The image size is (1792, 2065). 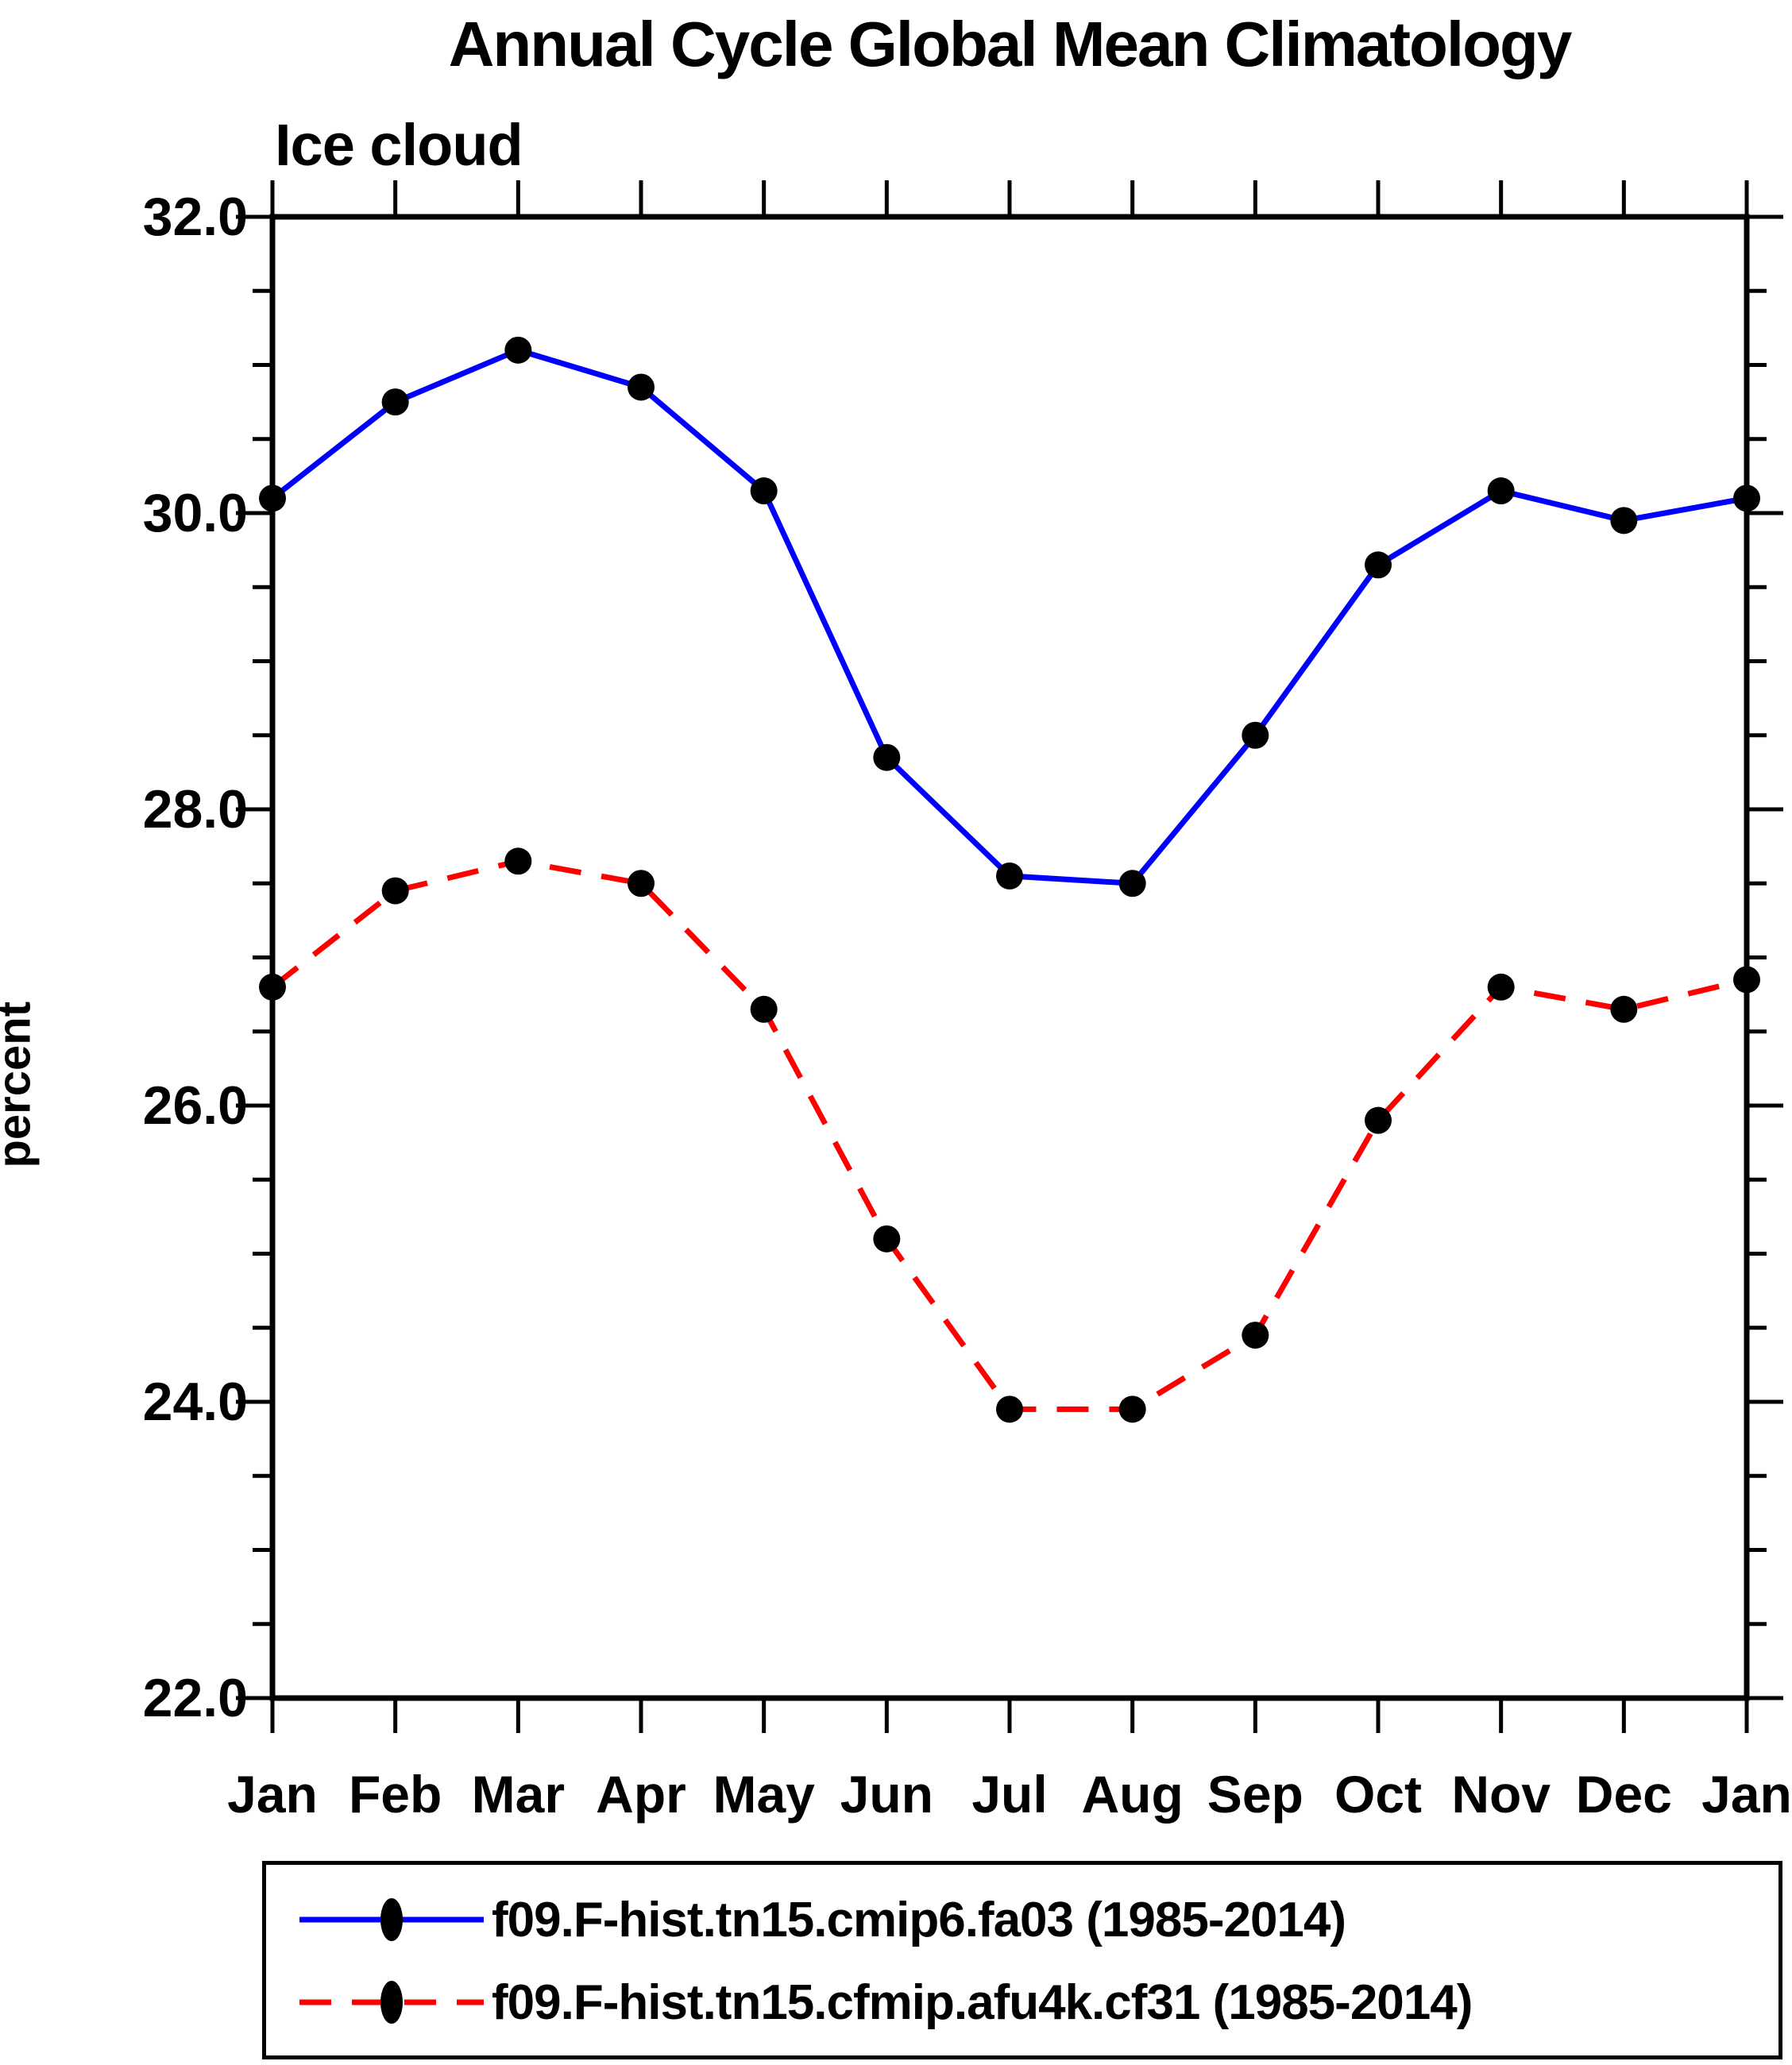 I want to click on x-tick-label: Jun, so click(x=886, y=1794).